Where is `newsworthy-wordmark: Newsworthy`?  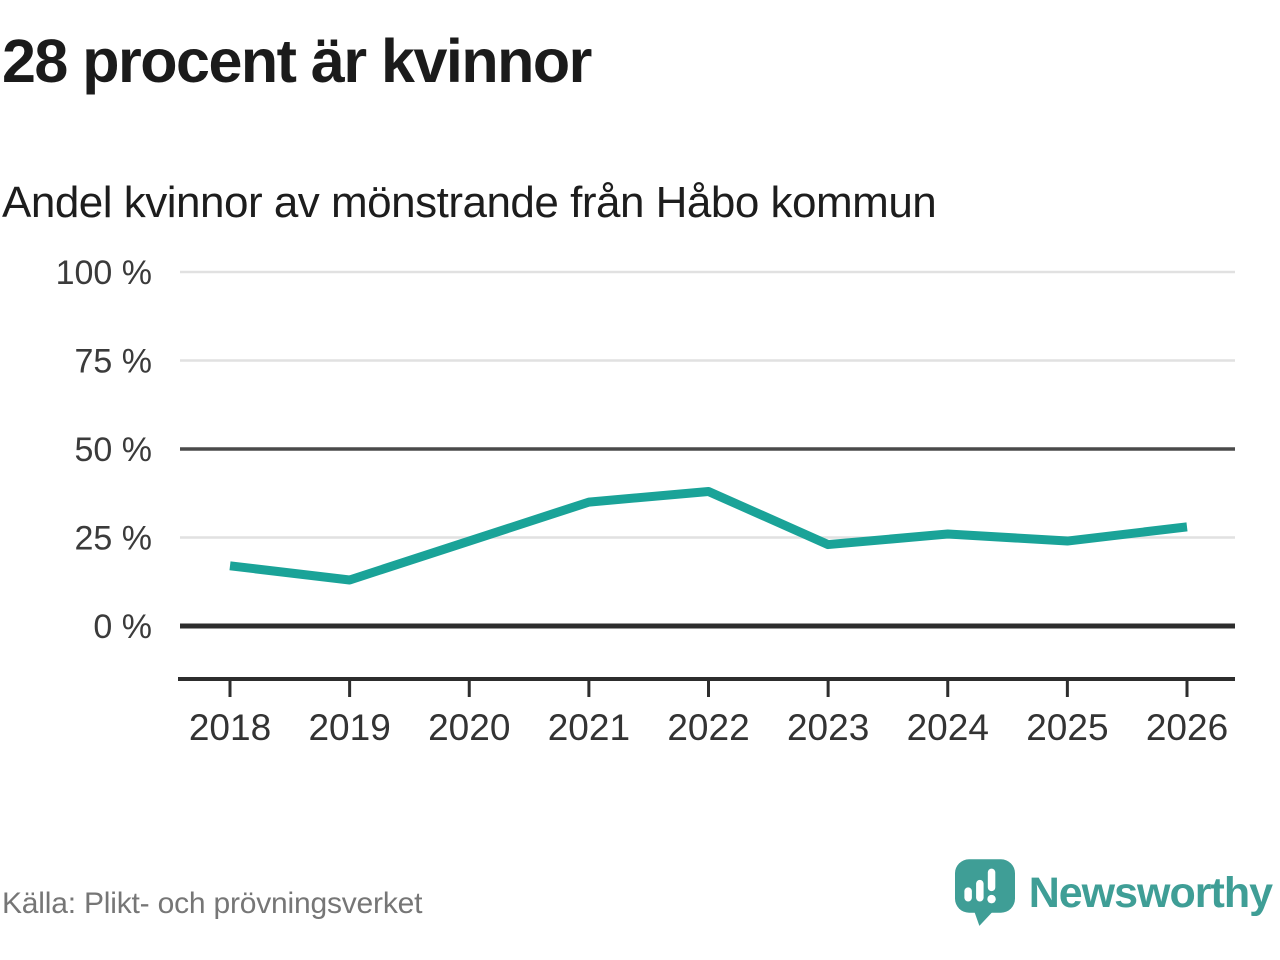 newsworthy-wordmark: Newsworthy is located at coordinates (1150, 892).